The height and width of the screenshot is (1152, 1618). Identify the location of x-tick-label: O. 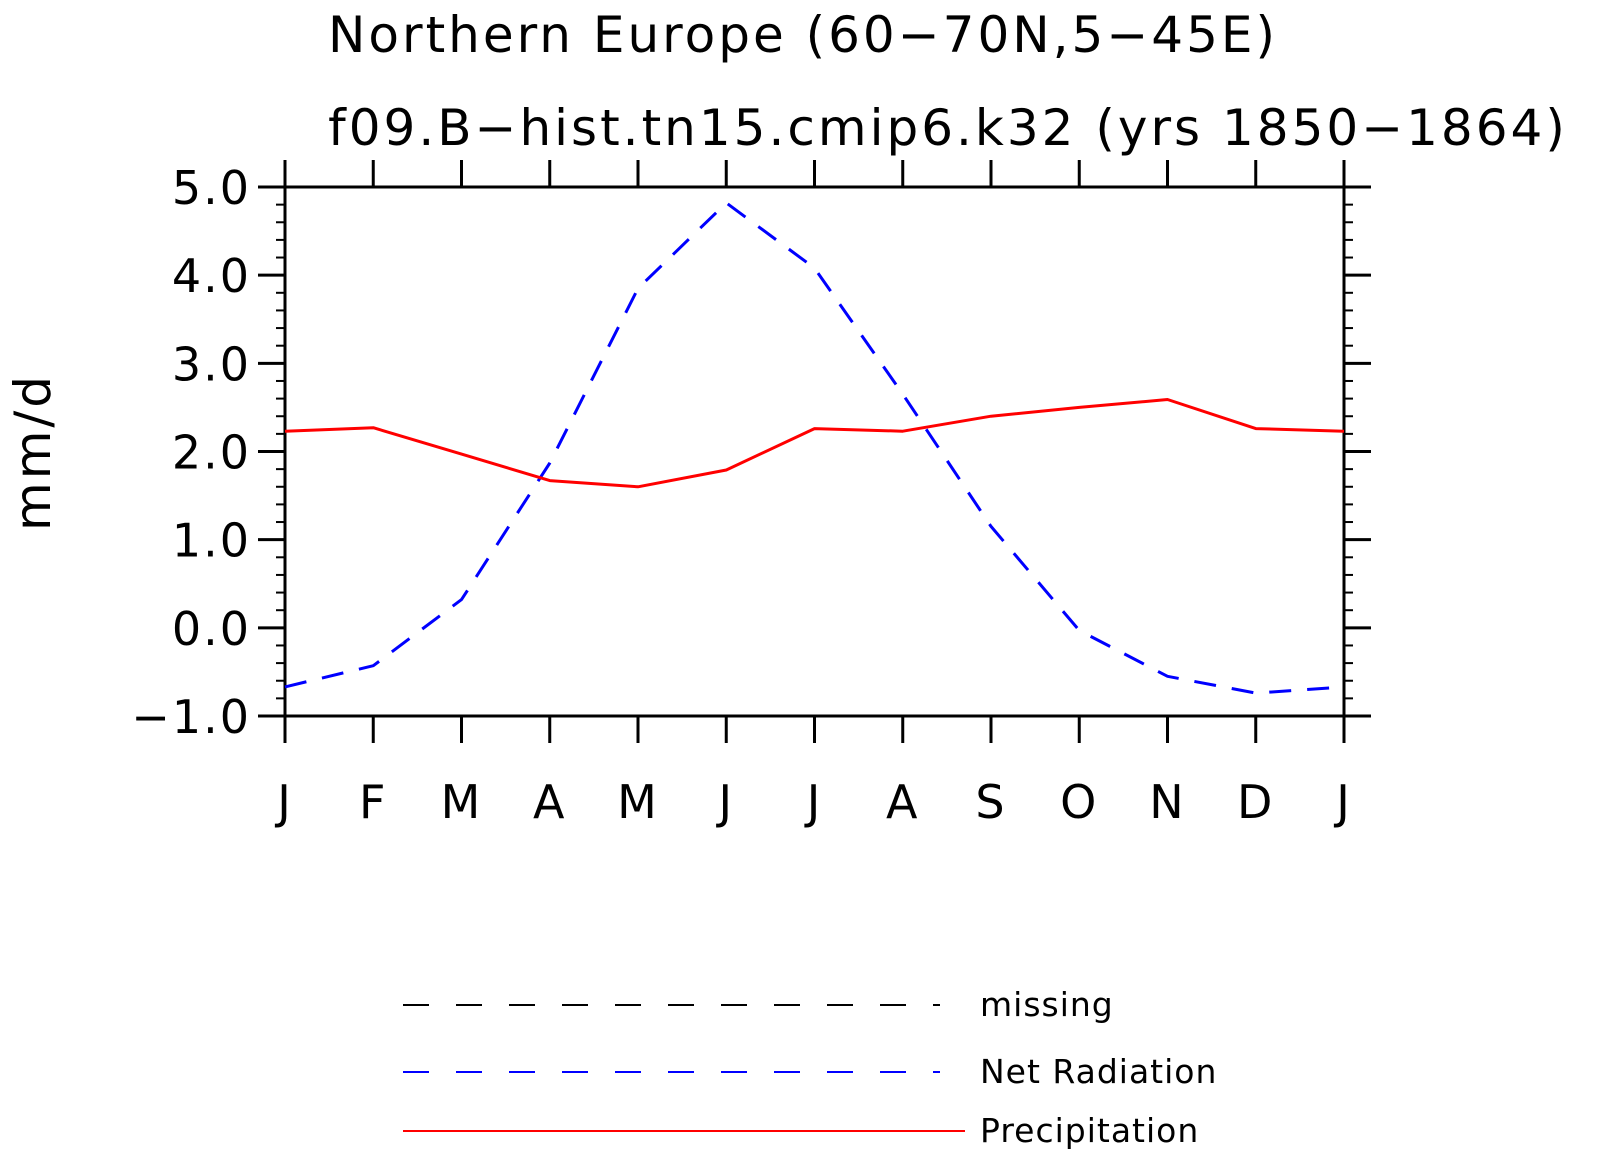
(1079, 802).